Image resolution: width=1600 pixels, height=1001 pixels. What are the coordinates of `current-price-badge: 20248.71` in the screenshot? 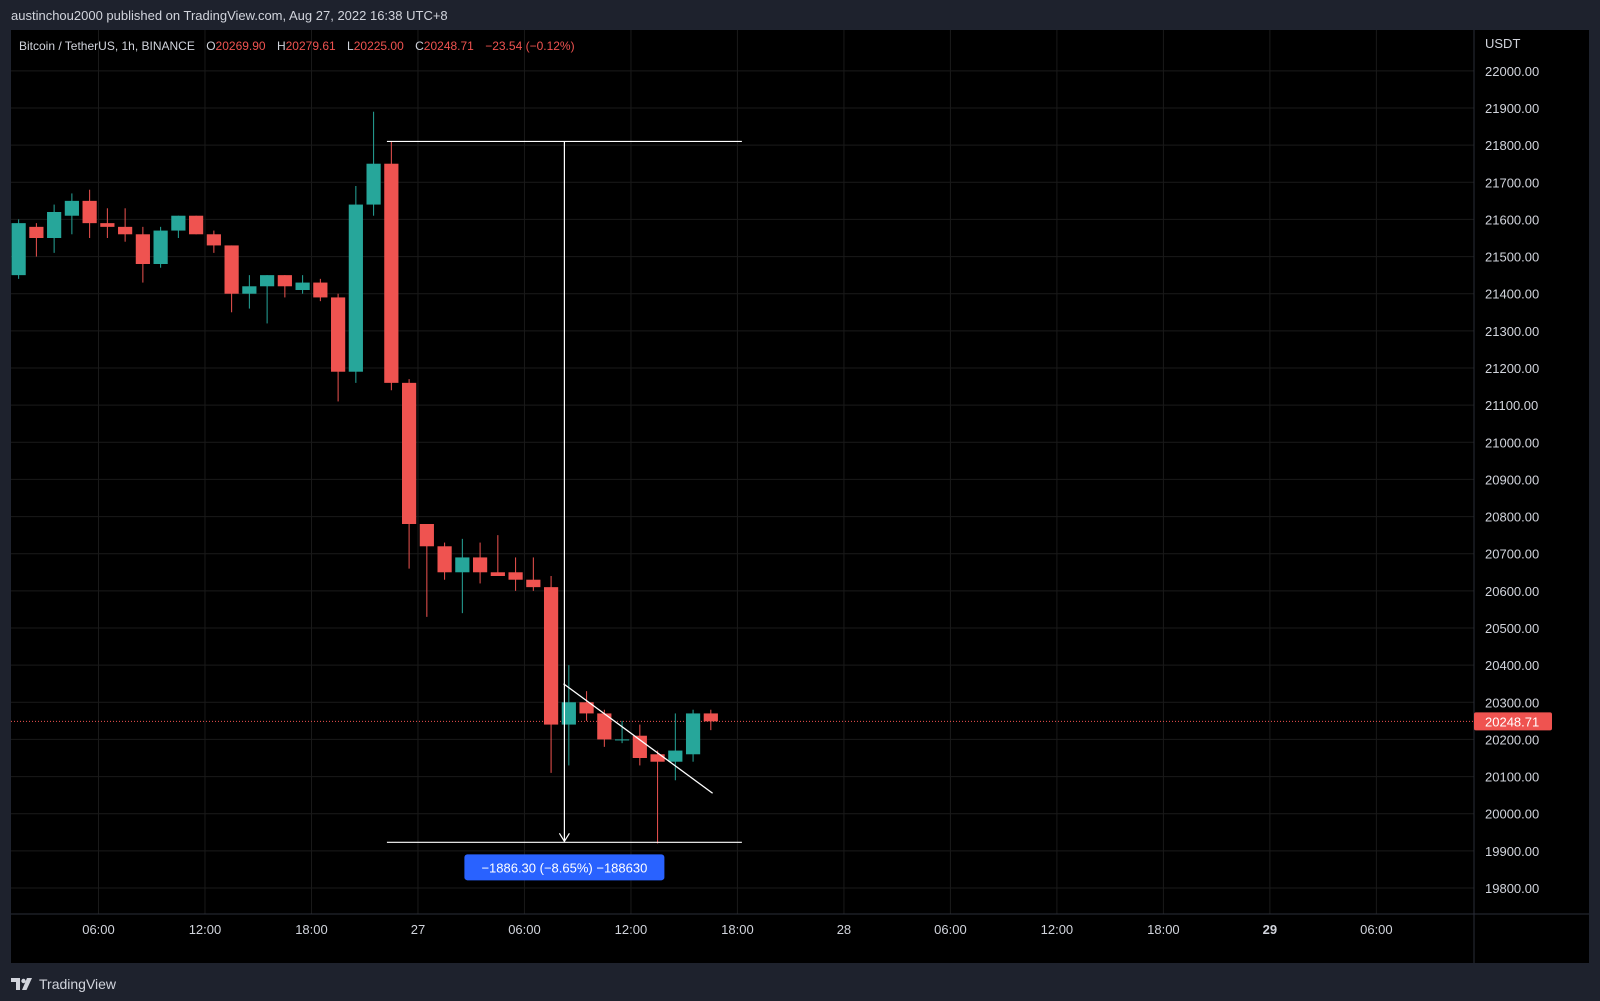 It's located at (1513, 721).